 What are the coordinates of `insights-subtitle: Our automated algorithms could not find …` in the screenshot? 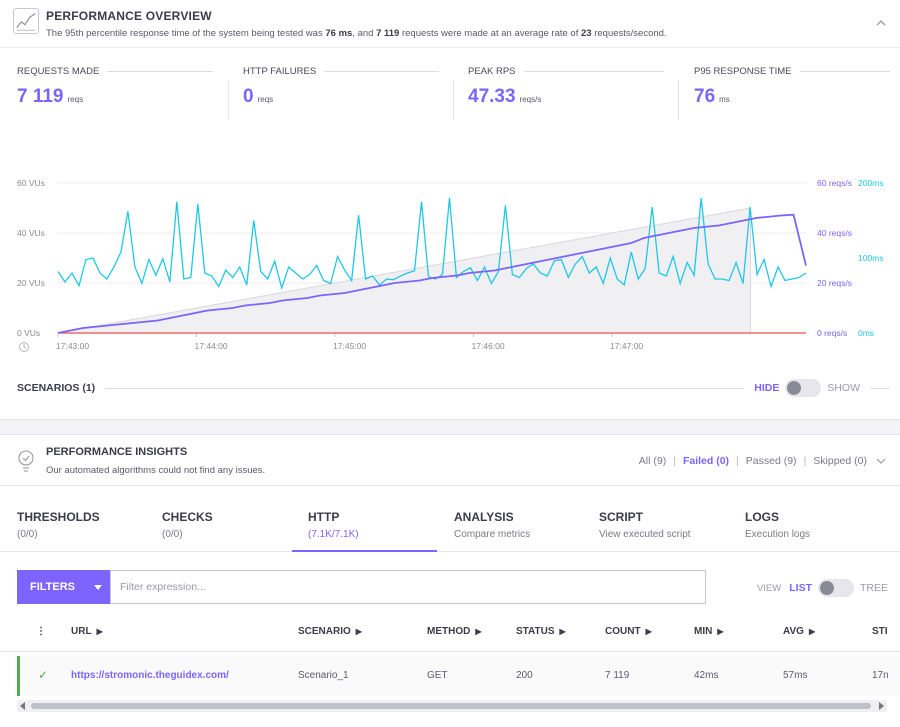 It's located at (156, 470).